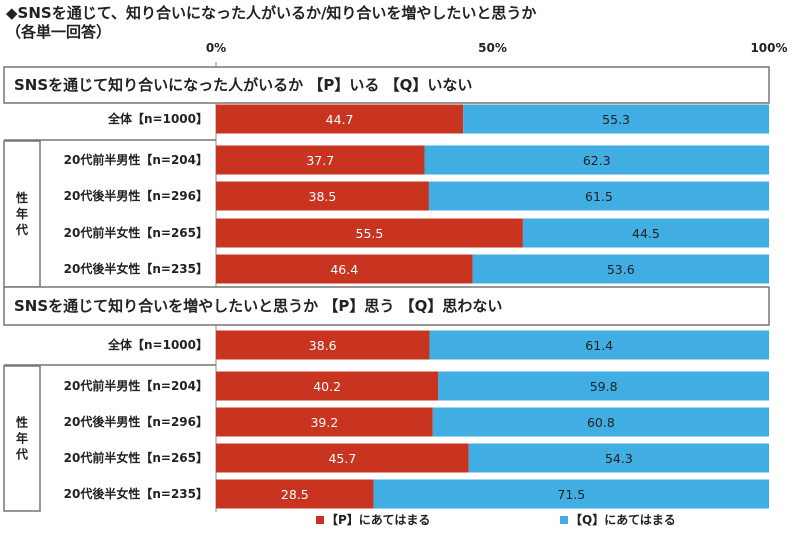 The height and width of the screenshot is (539, 800). What do you see at coordinates (623, 519) in the screenshot?
I see `legend-label-q: 【Q】にあてはまる` at bounding box center [623, 519].